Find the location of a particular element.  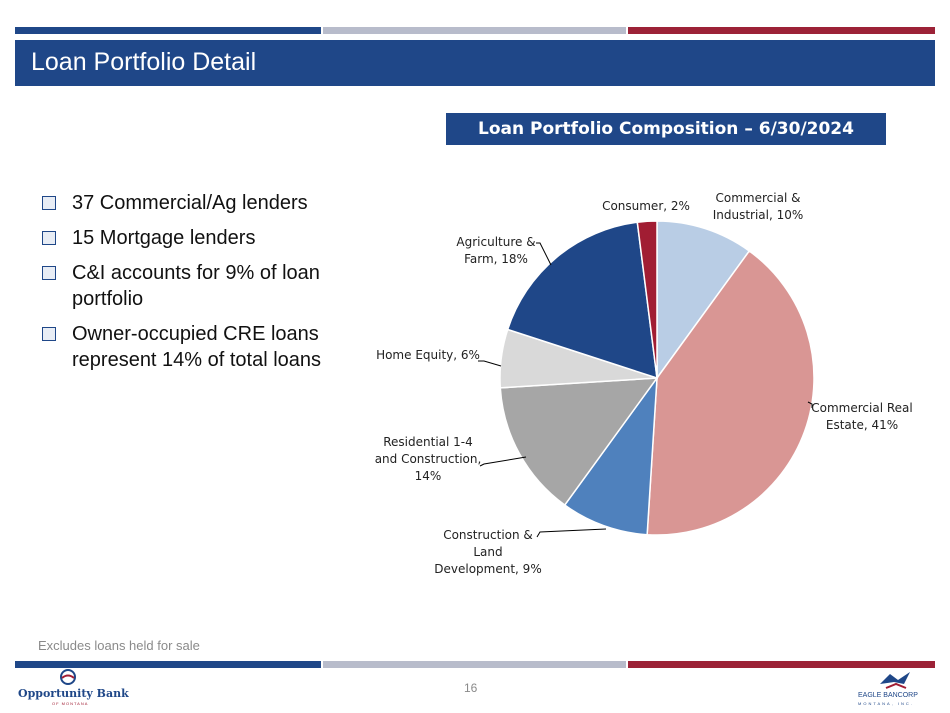

logo-left-name: Opportunity Bank is located at coordinates (73, 693).